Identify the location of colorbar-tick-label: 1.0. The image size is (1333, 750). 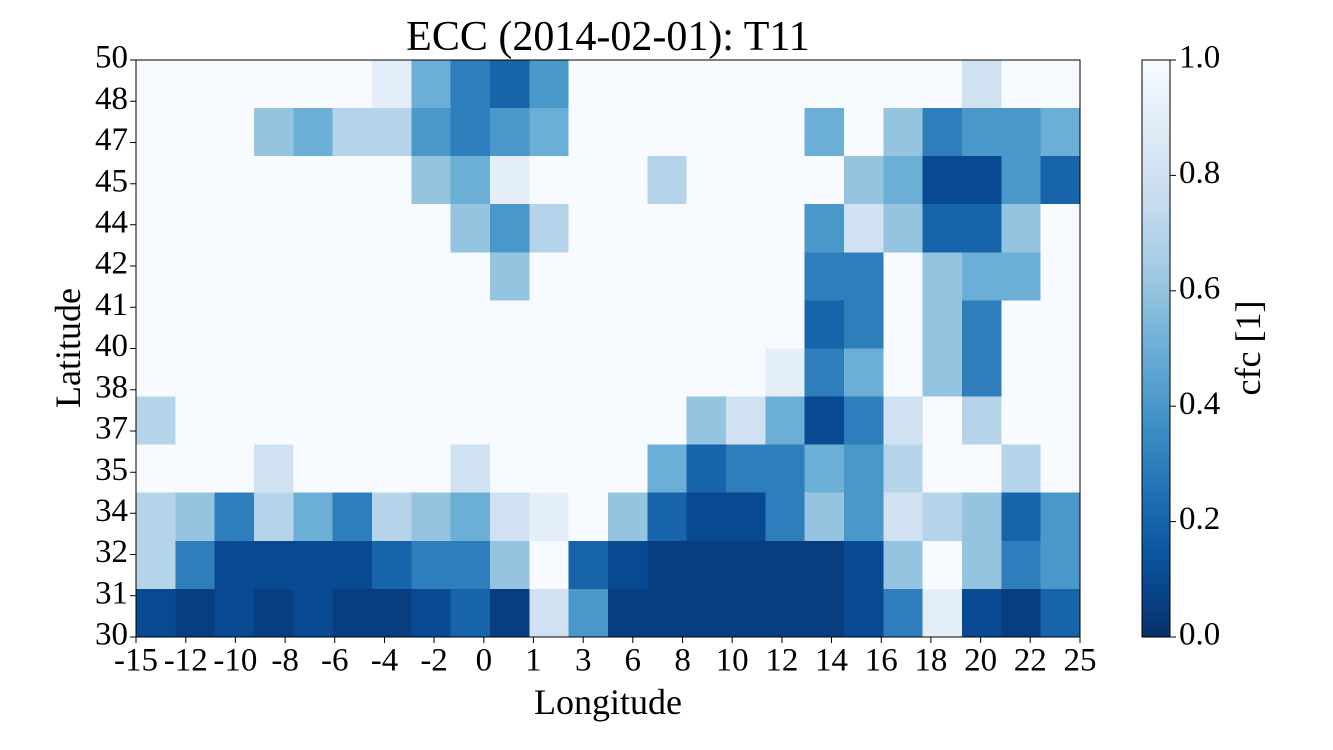
(1199, 58).